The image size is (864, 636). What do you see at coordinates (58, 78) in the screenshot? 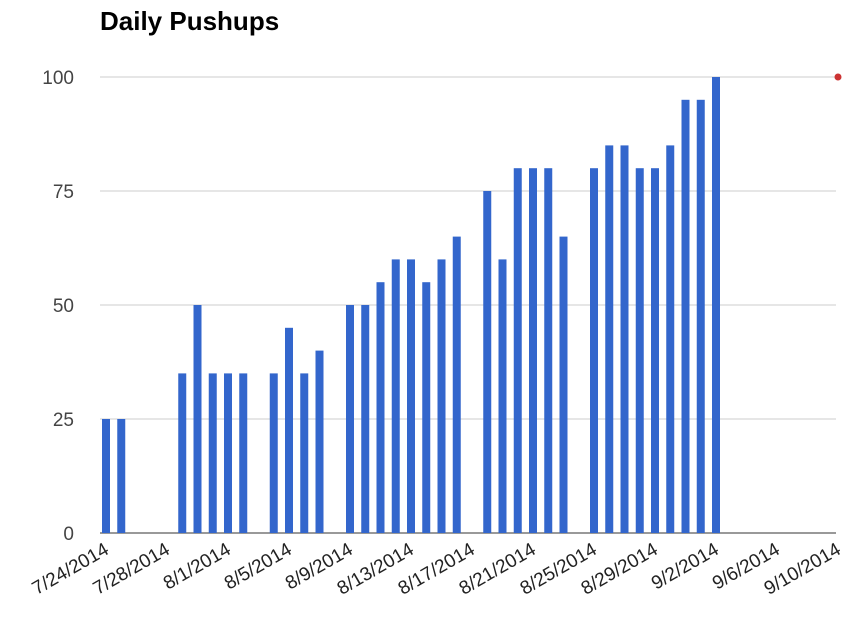
I see `y-tick-label: 100` at bounding box center [58, 78].